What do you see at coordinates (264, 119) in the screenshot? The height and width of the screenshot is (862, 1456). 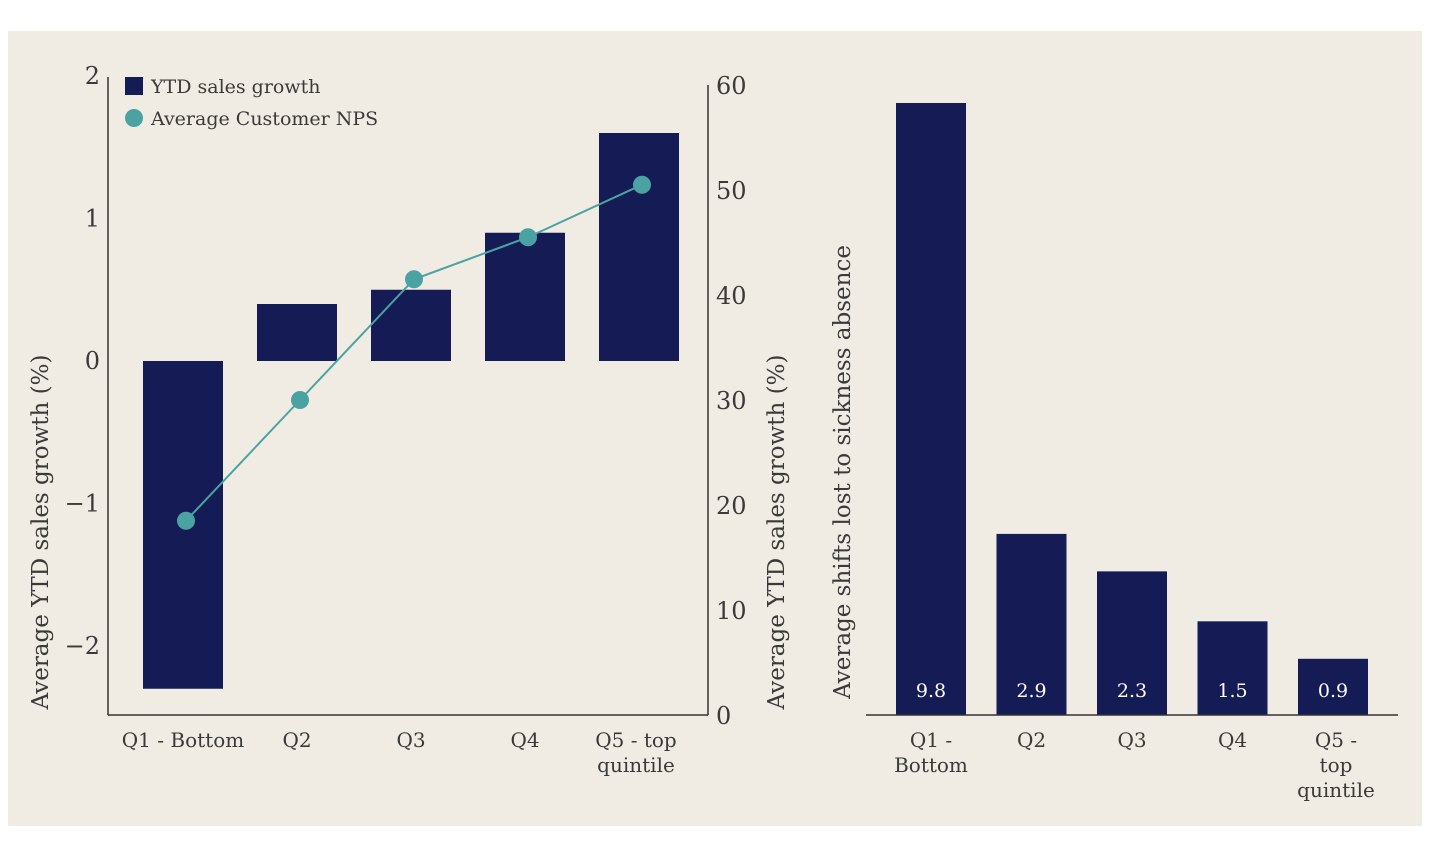 I see `legend-label-line: Average Customer NPS` at bounding box center [264, 119].